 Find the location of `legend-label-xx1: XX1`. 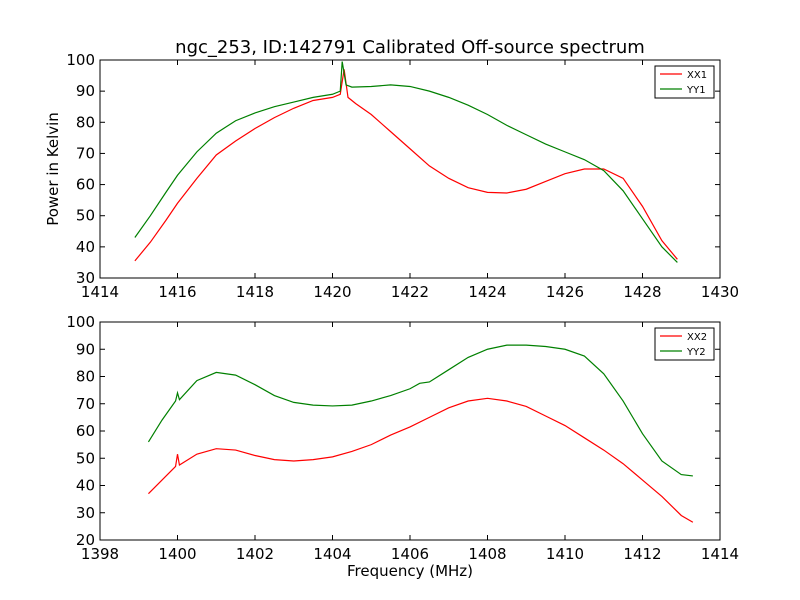

legend-label-xx1: XX1 is located at coordinates (697, 75).